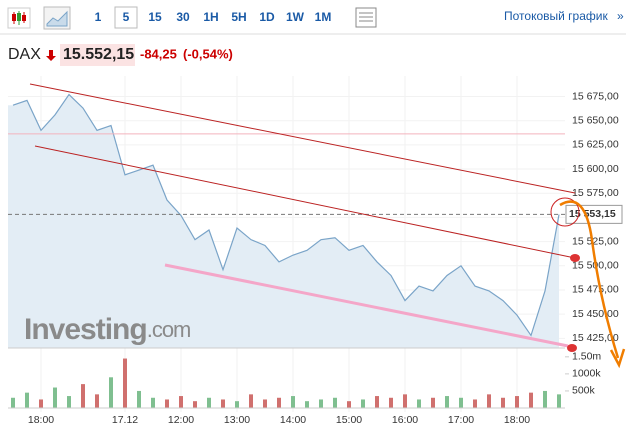 The image size is (626, 427). Describe the element at coordinates (565, 212) in the screenshot. I see `circle-mark` at that location.